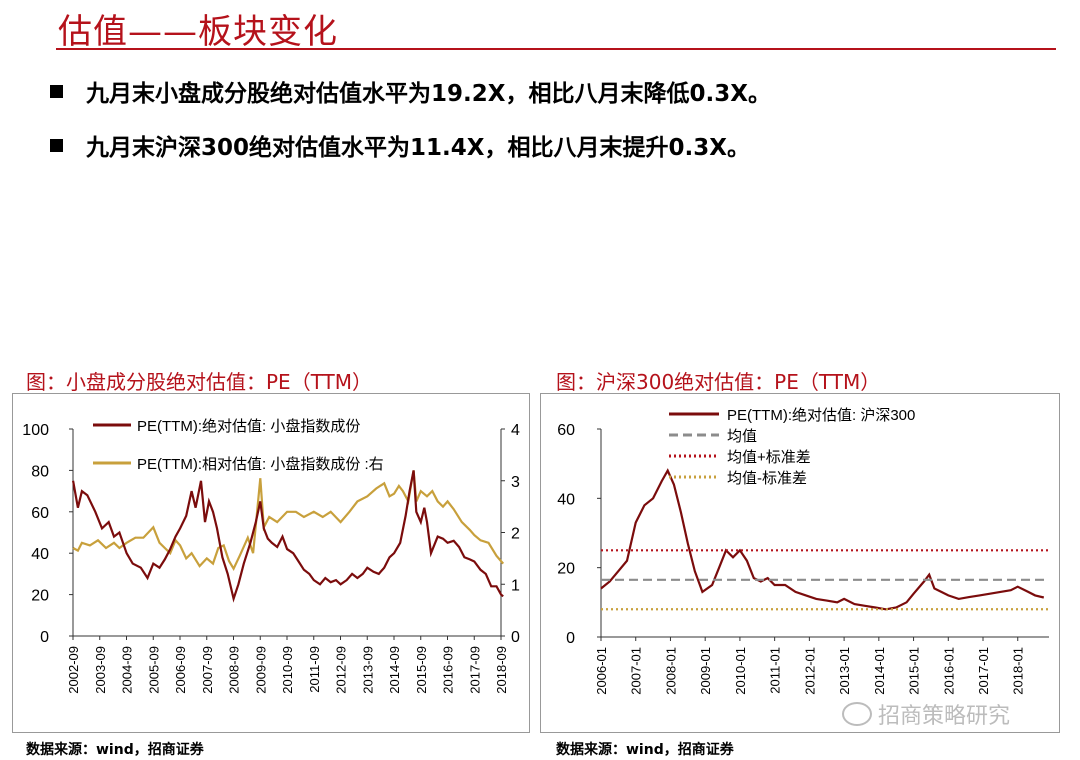  I want to click on x-tick-label: 2018-09, so click(501, 670).